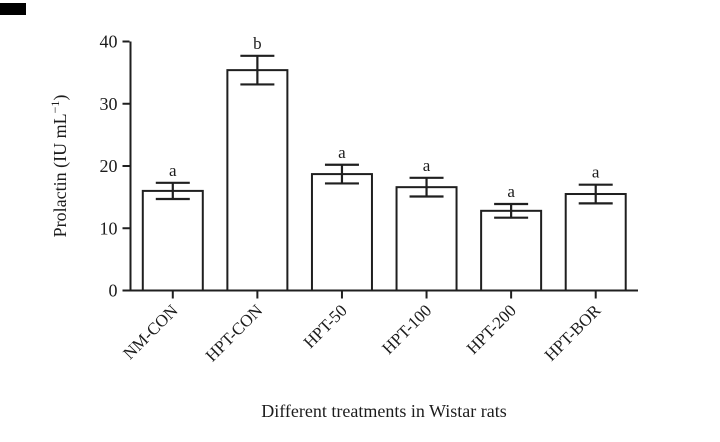 The image size is (720, 442). I want to click on y-tick-label: 0, so click(113, 291).